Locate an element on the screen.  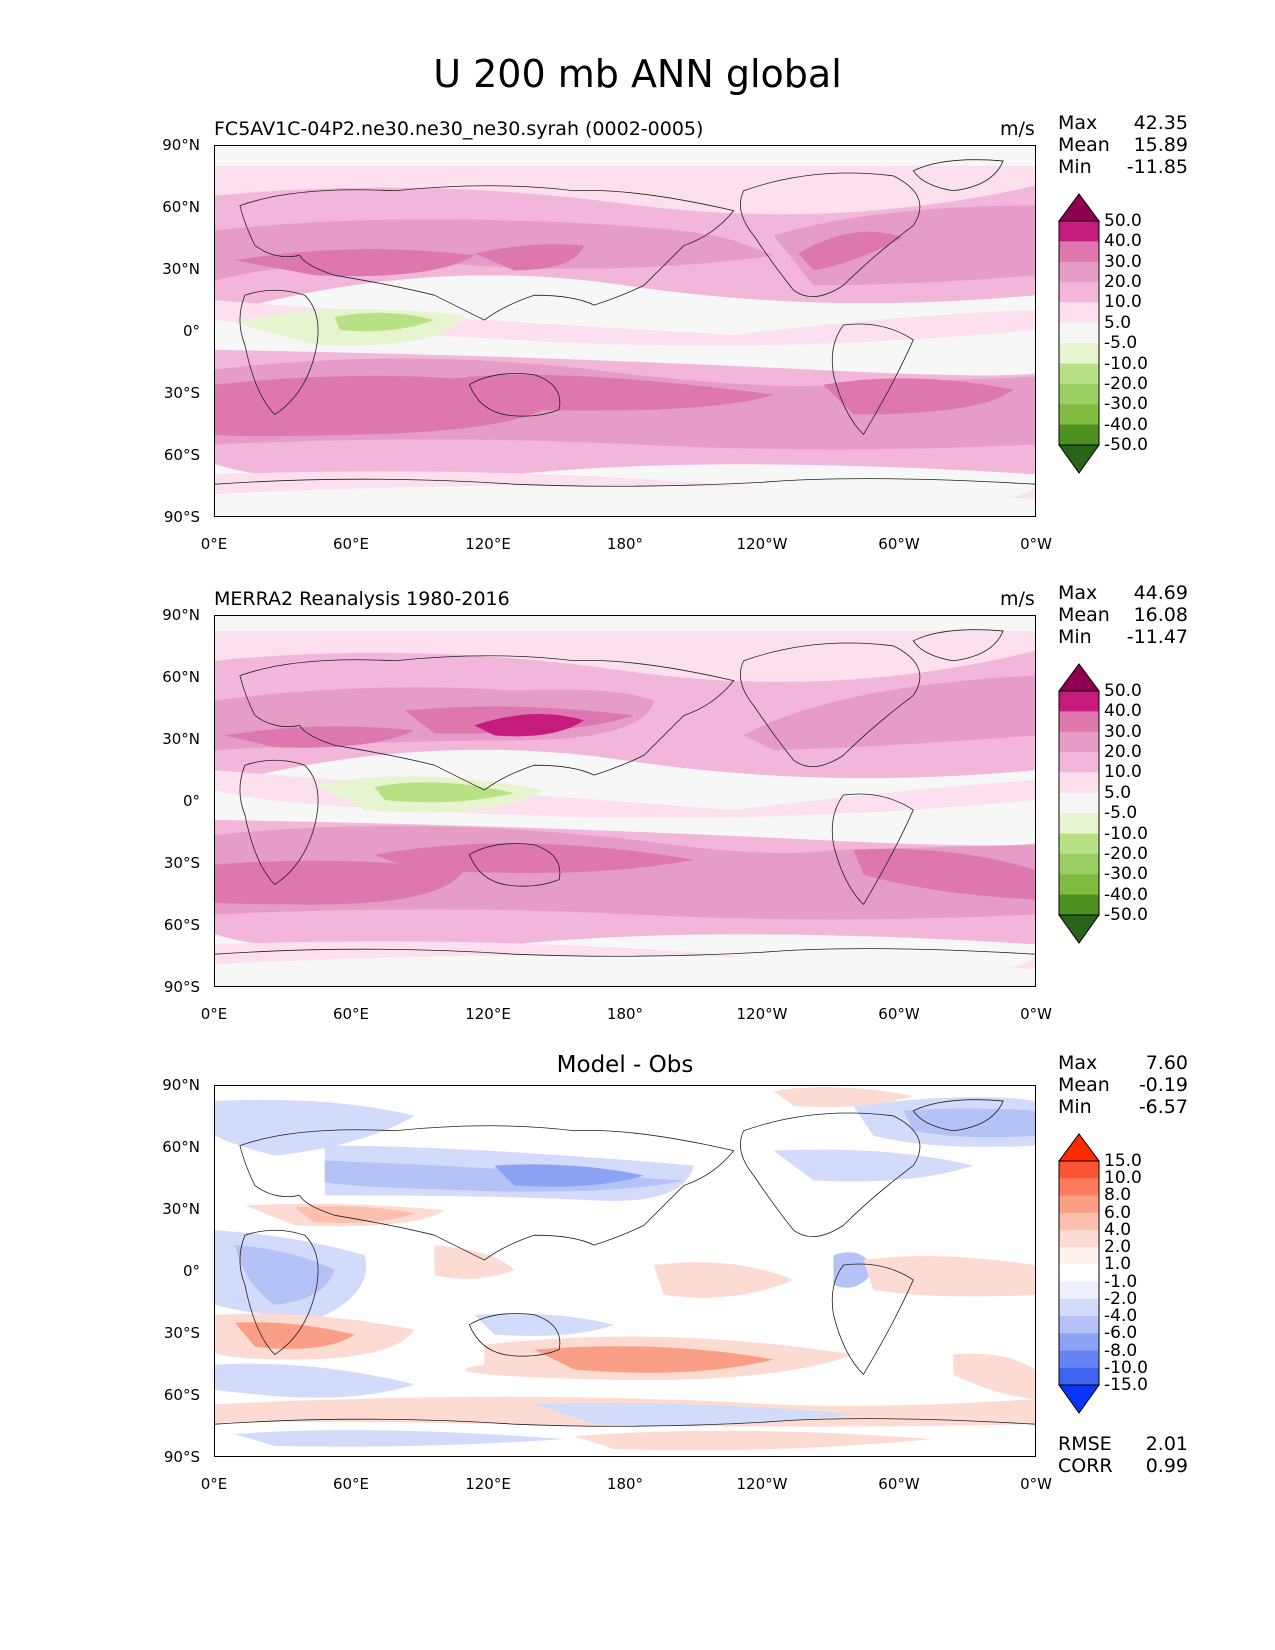
stat-label: RMSE is located at coordinates (1085, 1444).